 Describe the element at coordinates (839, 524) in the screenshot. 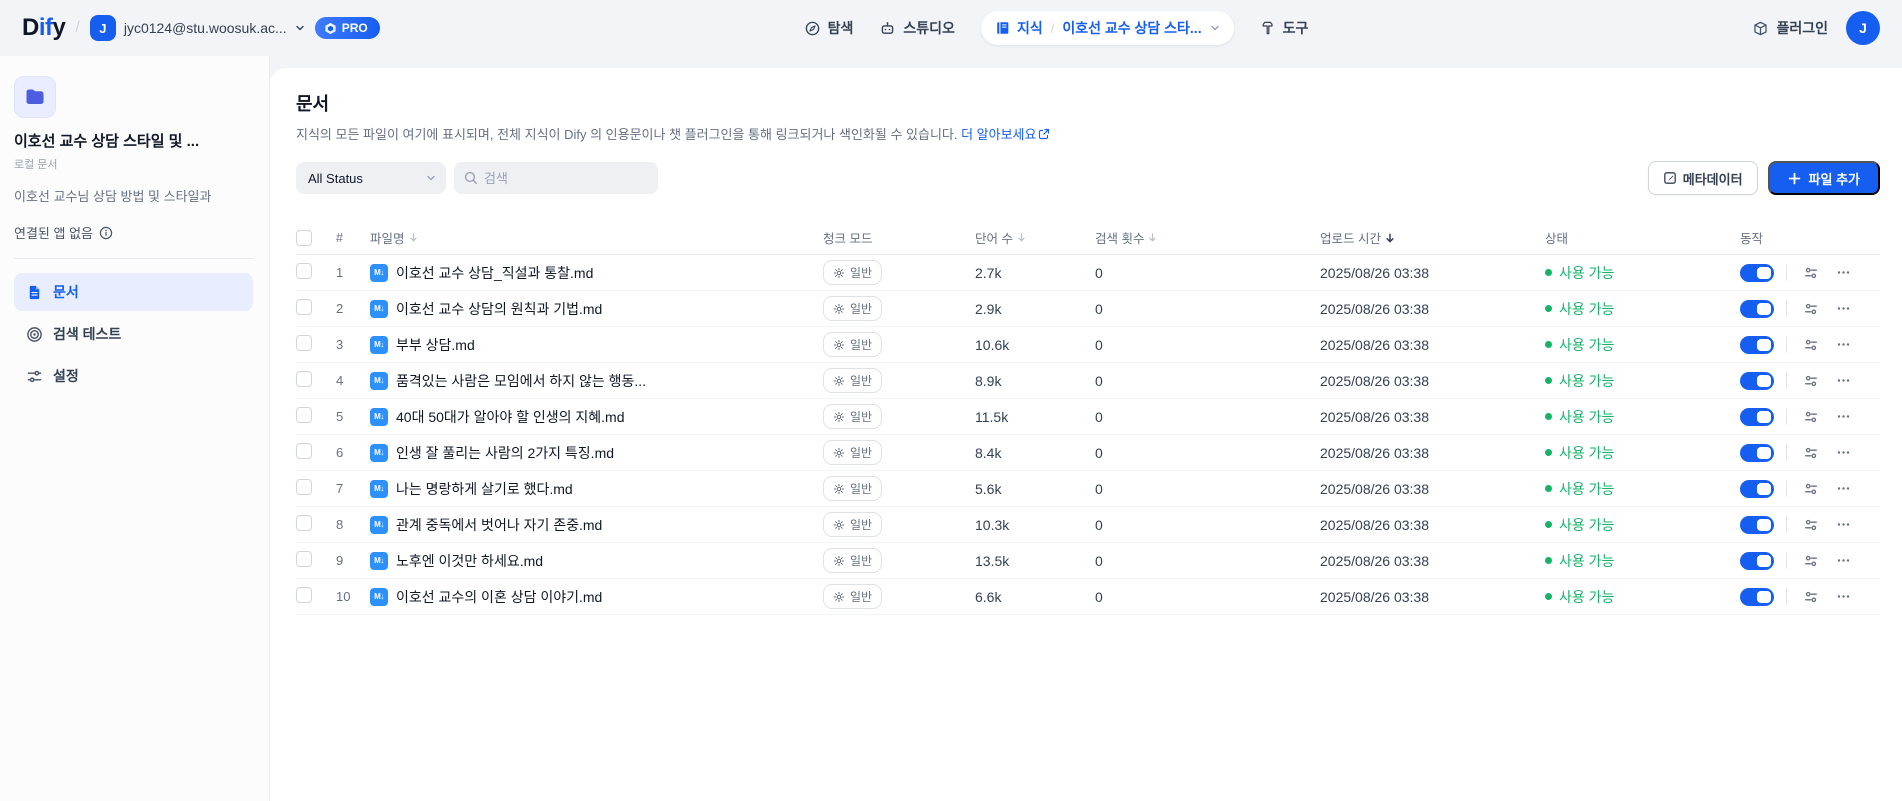

I see `gear-icon` at that location.